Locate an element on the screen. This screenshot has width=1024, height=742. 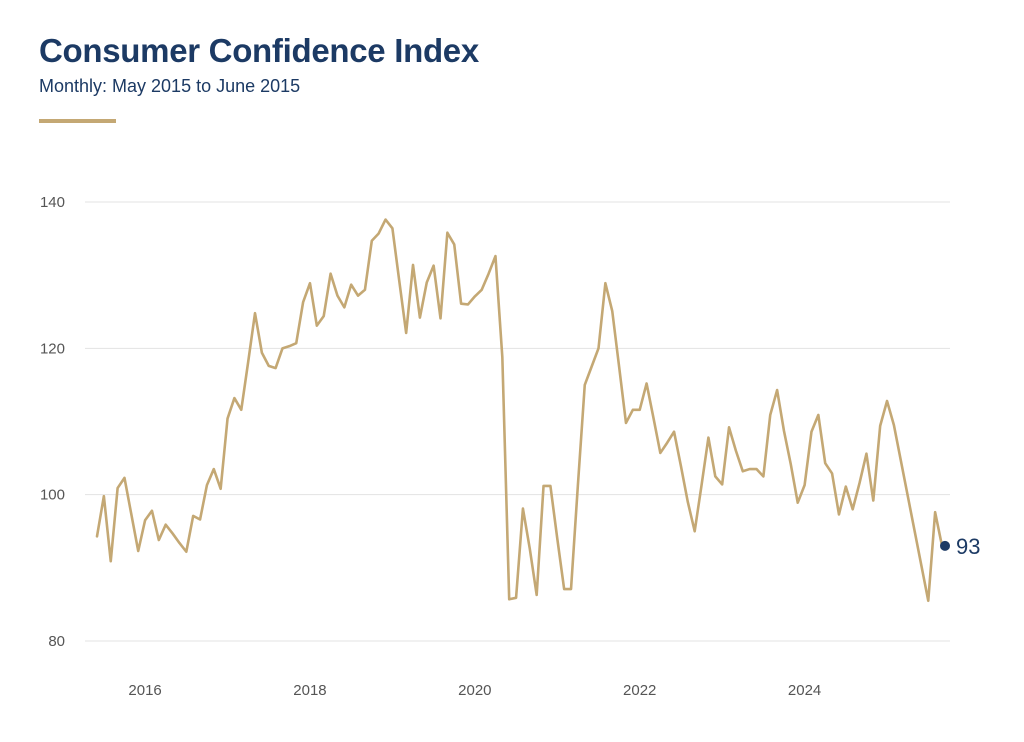
chart-title: Consumer Confidence Index is located at coordinates (259, 50).